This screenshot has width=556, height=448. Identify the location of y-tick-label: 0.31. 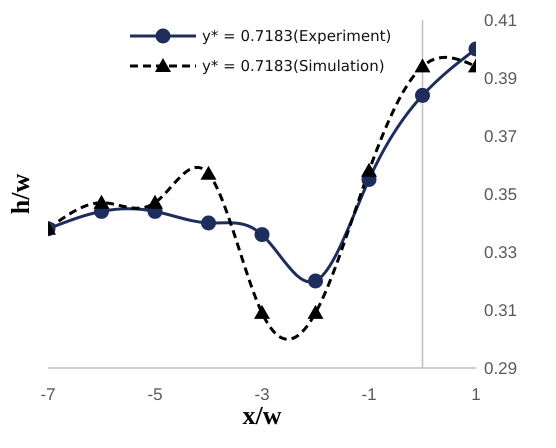
(501, 310).